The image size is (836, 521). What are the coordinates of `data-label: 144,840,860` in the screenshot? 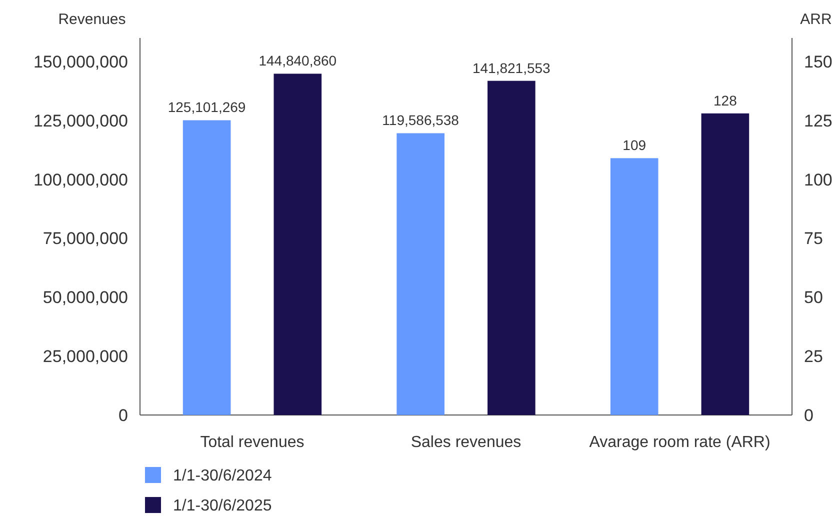 It's located at (297, 60).